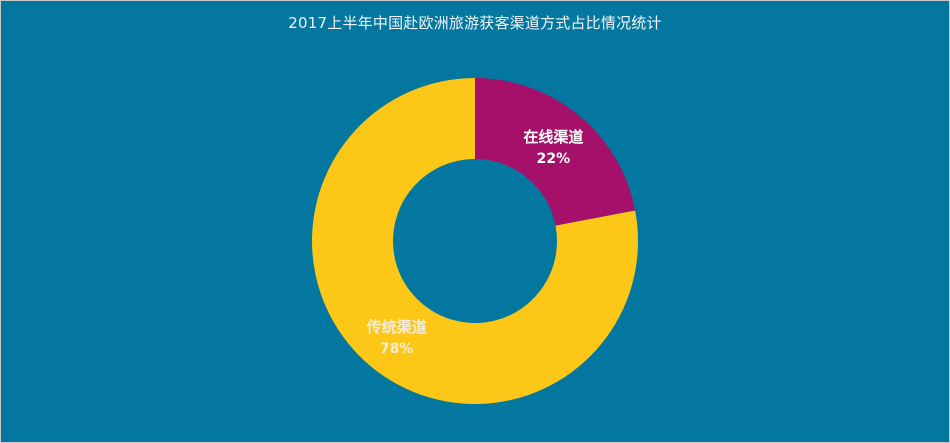 The width and height of the screenshot is (950, 443). I want to click on slice-value-label-0: 22%, so click(554, 159).